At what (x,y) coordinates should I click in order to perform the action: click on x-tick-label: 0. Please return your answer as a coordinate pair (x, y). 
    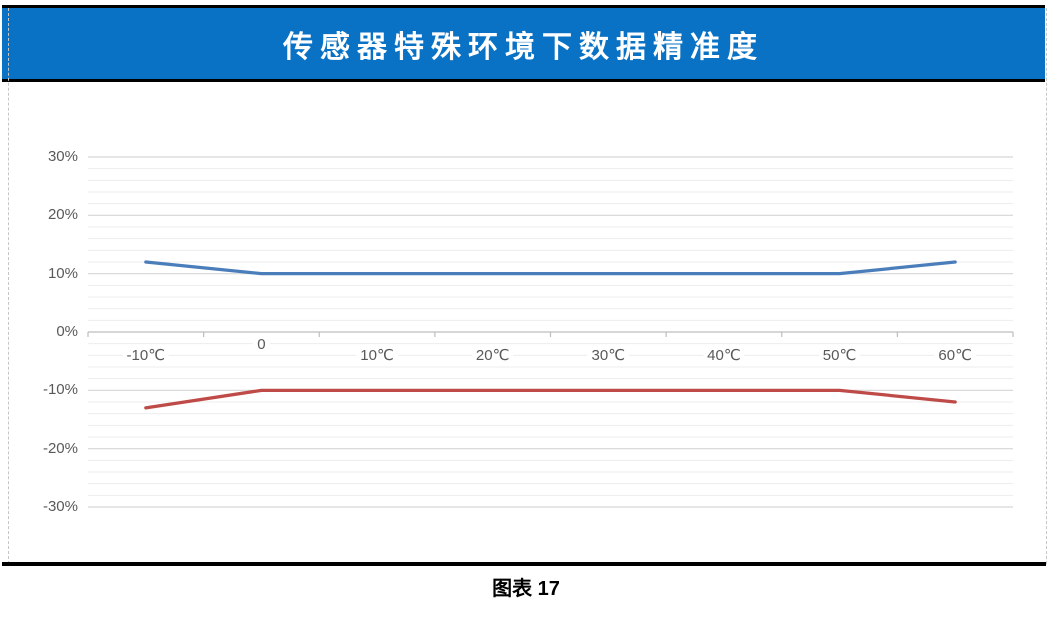
    Looking at the image, I should click on (261, 344).